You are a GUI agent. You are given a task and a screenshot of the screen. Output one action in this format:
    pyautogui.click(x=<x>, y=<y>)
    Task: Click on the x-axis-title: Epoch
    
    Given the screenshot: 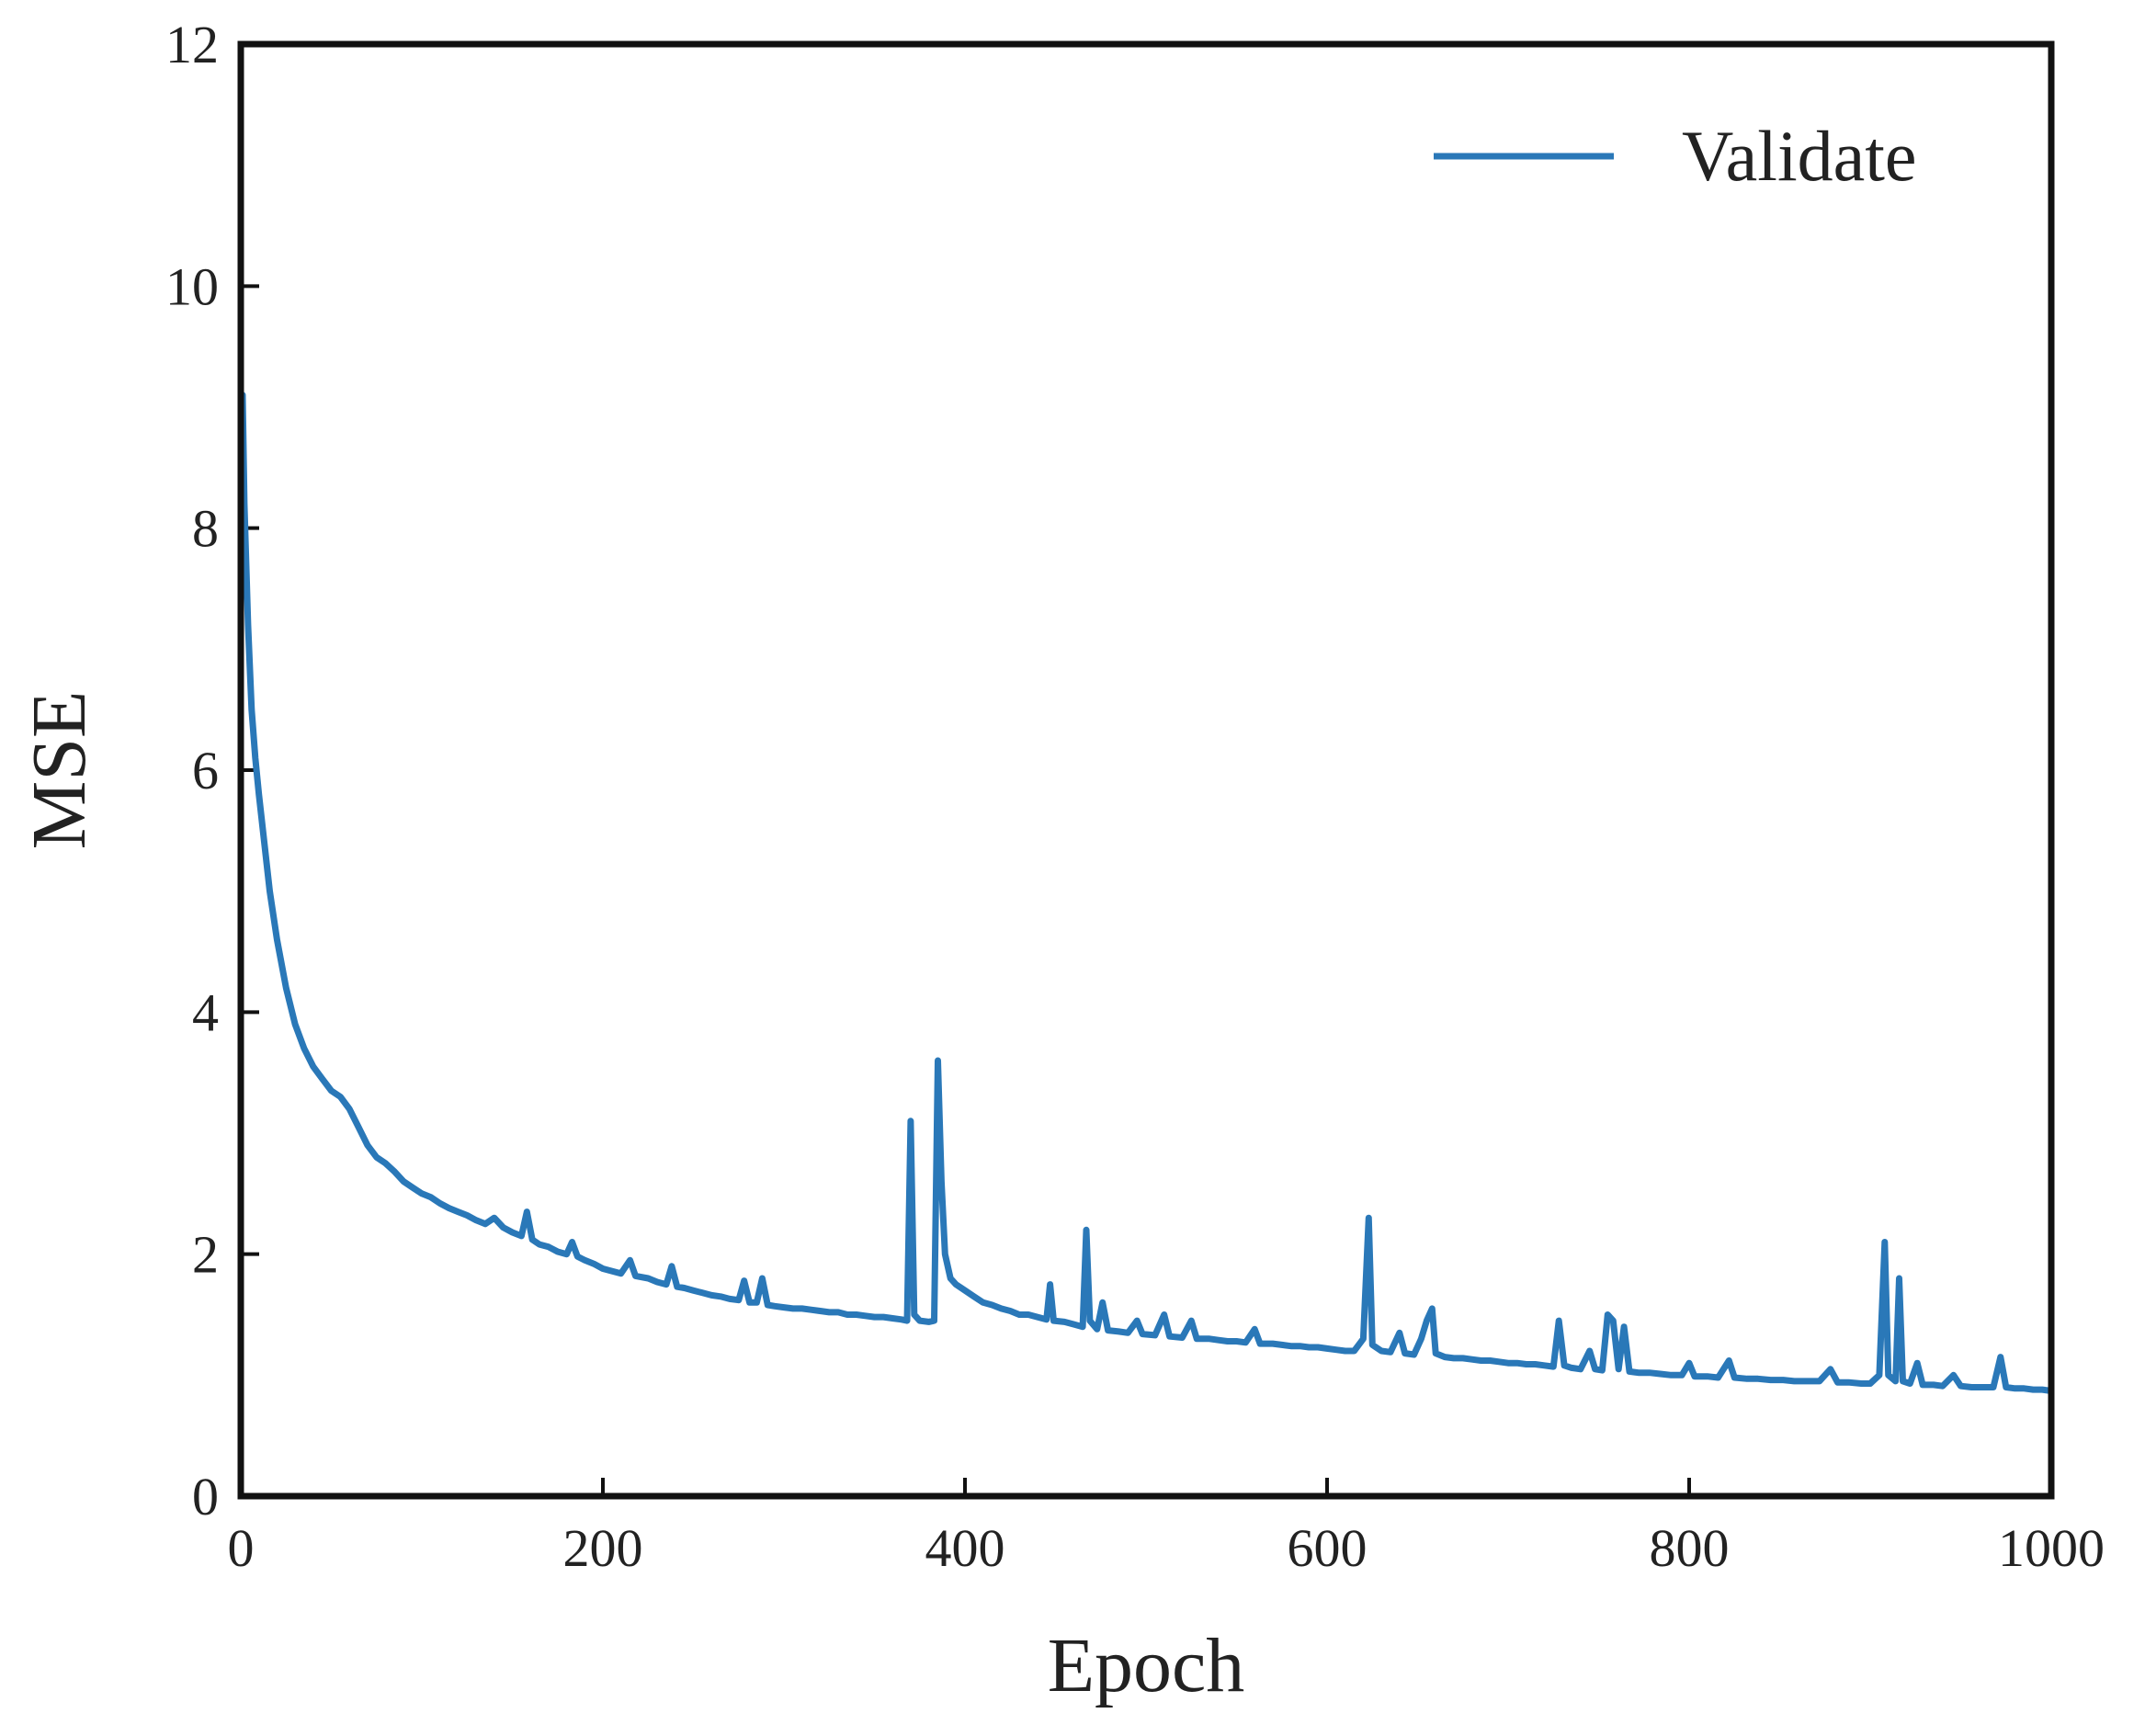 What is the action you would take?
    pyautogui.click(x=1146, y=1665)
    